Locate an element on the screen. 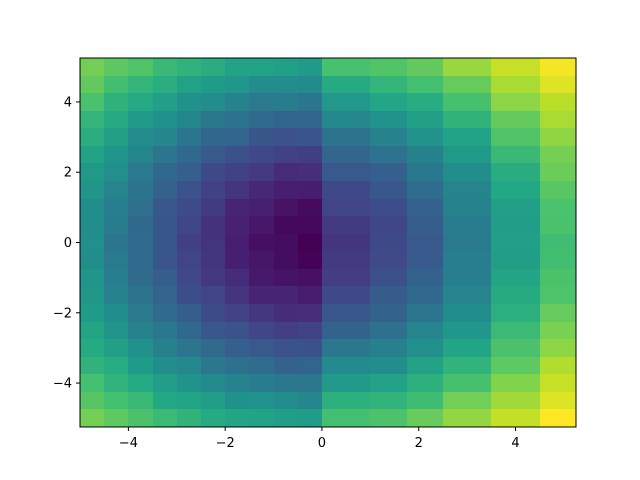 The image size is (640, 480). y-tick-label: 2 is located at coordinates (68, 173).